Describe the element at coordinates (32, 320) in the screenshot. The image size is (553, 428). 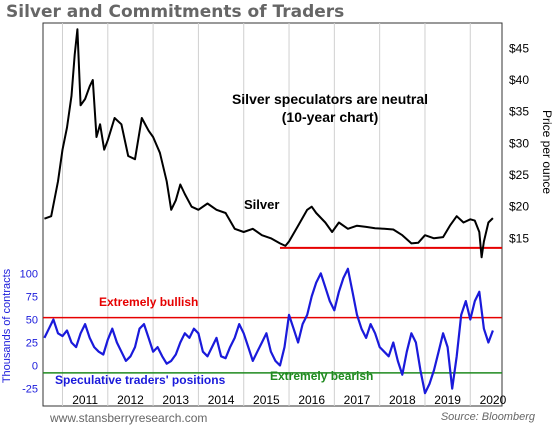
I see `contracts-tick-label: 50` at that location.